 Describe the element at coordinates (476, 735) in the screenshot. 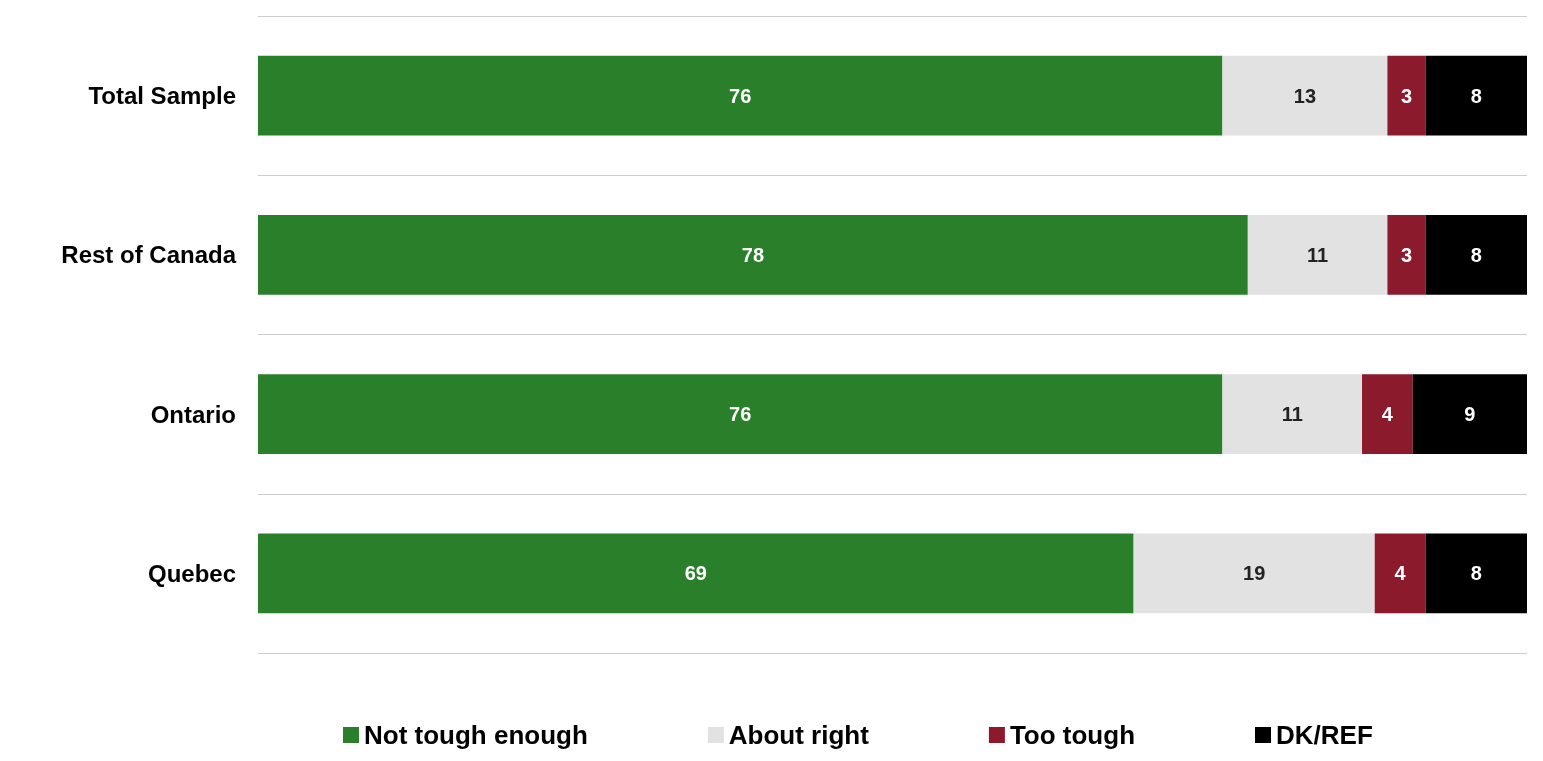

I see `legend-label: Not tough enough` at that location.